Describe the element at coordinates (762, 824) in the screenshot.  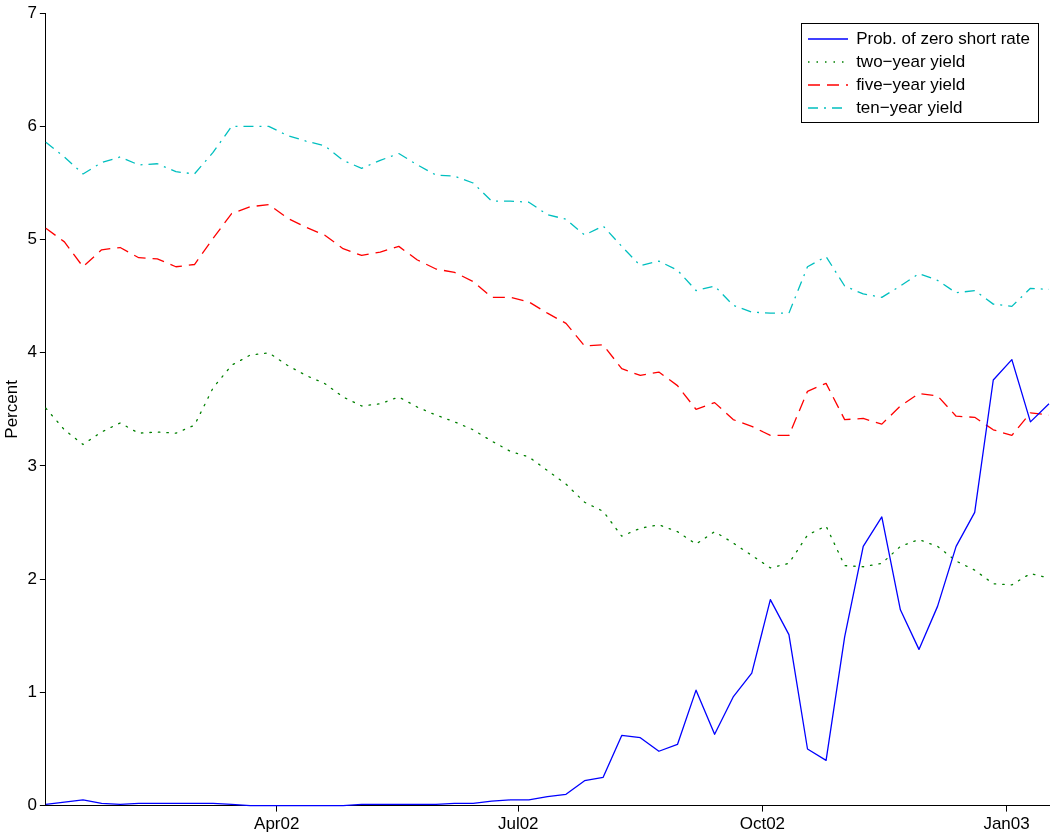
I see `x-tick-label: Oct02` at that location.